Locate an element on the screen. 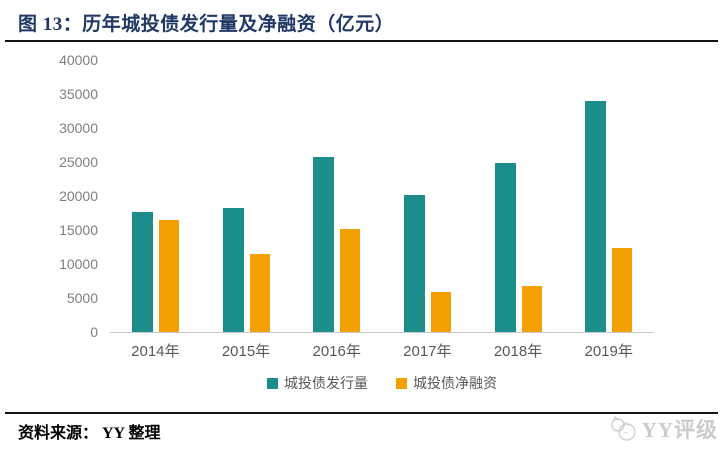 The image size is (724, 454). bar-城投债净融资-2015年 is located at coordinates (259, 293).